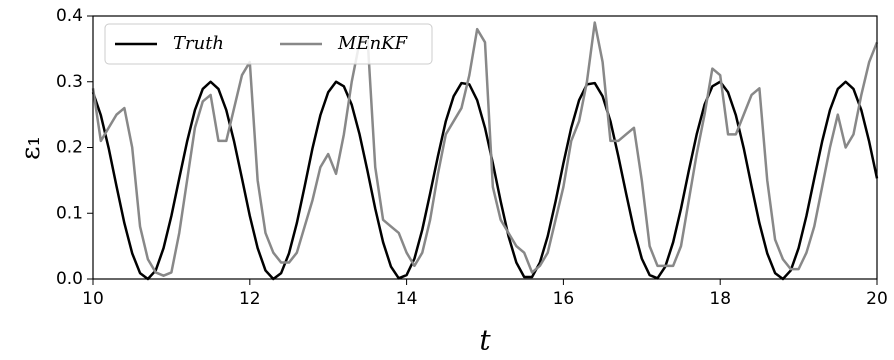 This screenshot has width=894, height=360. Describe the element at coordinates (198, 43) in the screenshot. I see `legend-label: Truth` at that location.